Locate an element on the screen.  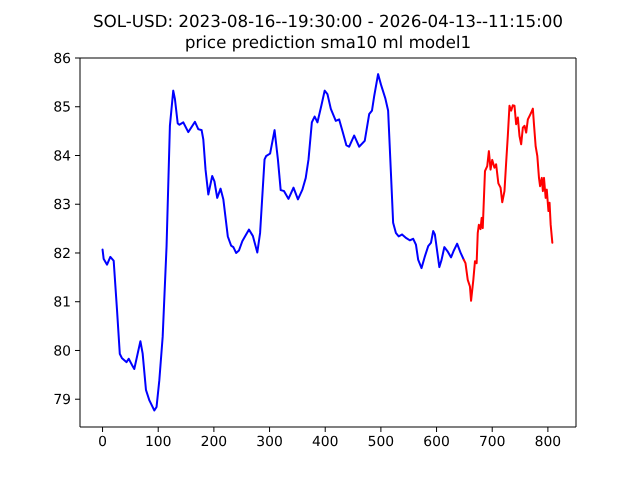
y-tick-label: 81 is located at coordinates (62, 302).